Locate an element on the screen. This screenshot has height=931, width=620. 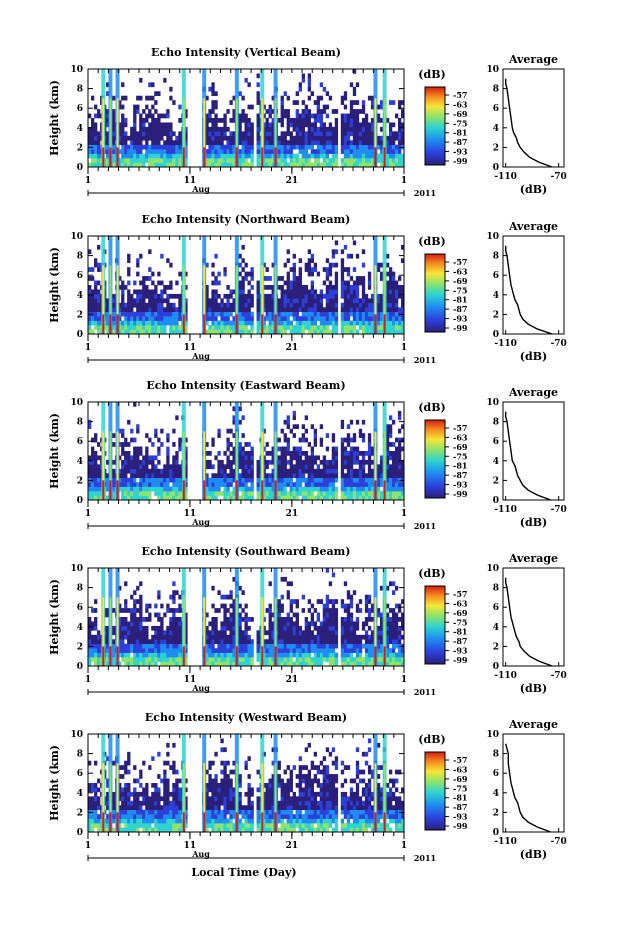
profile-x-tick-label: -70 is located at coordinates (559, 510).